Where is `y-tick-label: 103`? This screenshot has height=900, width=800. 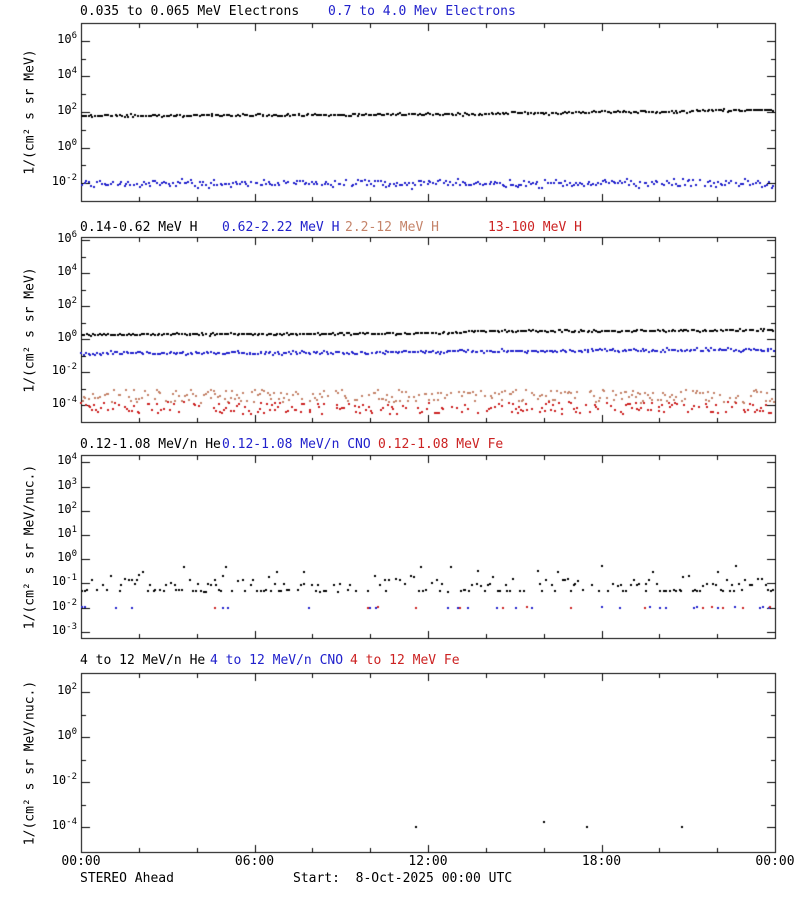
y-tick-label: 103 is located at coordinates (67, 484).